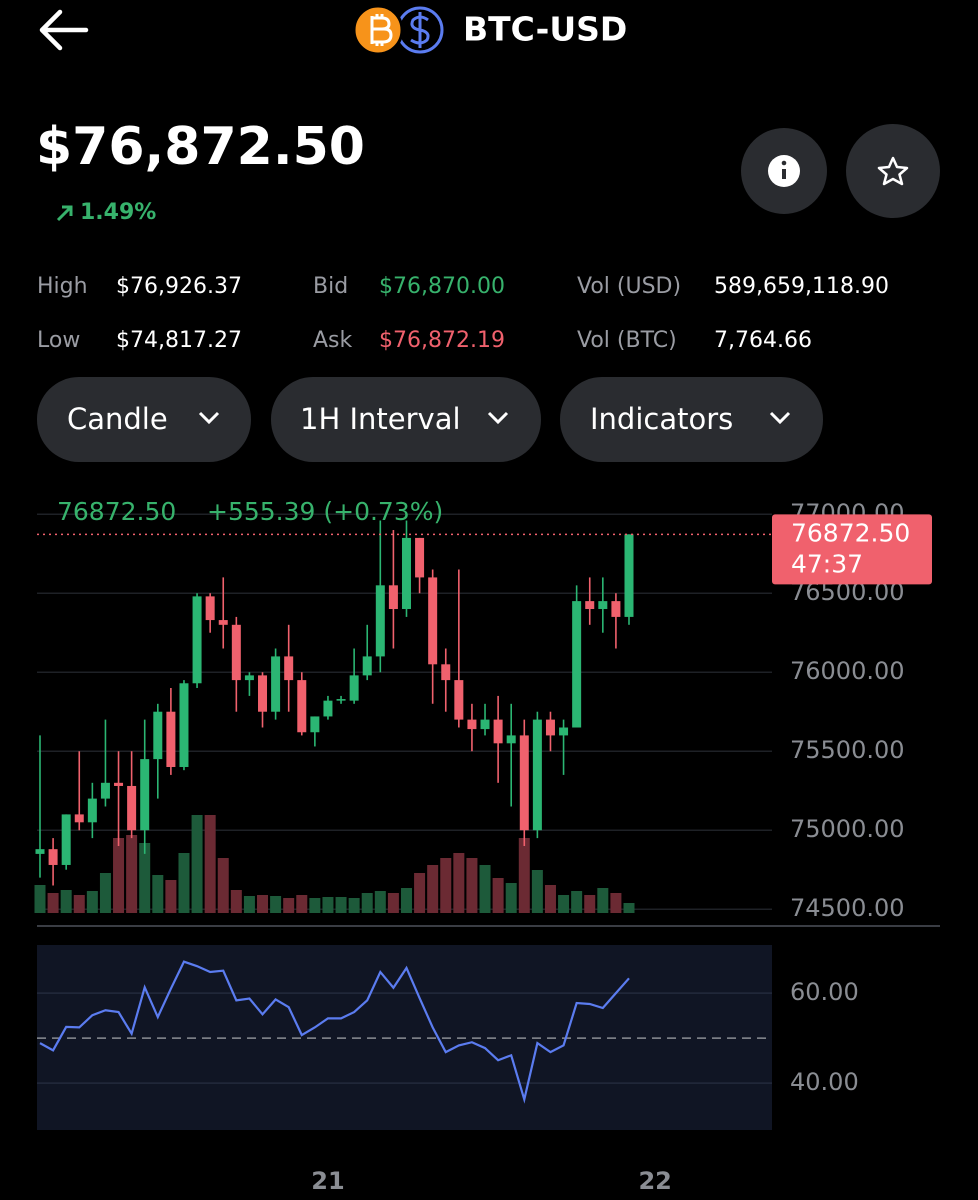 This screenshot has width=978, height=1200. What do you see at coordinates (179, 286) in the screenshot?
I see `stat-value: $76,926.37` at bounding box center [179, 286].